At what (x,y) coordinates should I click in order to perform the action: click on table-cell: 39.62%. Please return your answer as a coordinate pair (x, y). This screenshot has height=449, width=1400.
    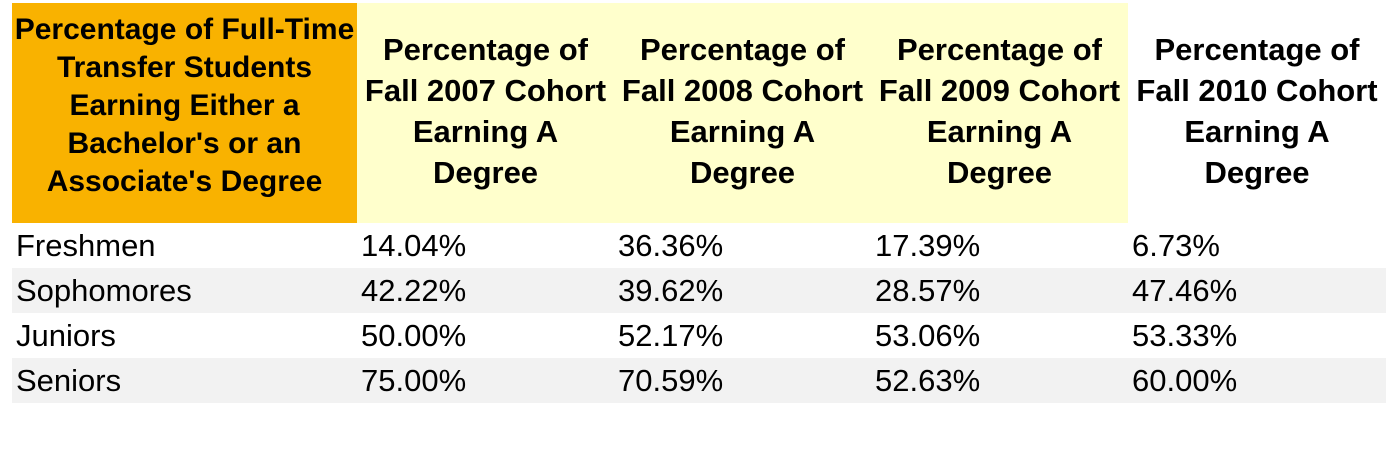
    Looking at the image, I should click on (742, 290).